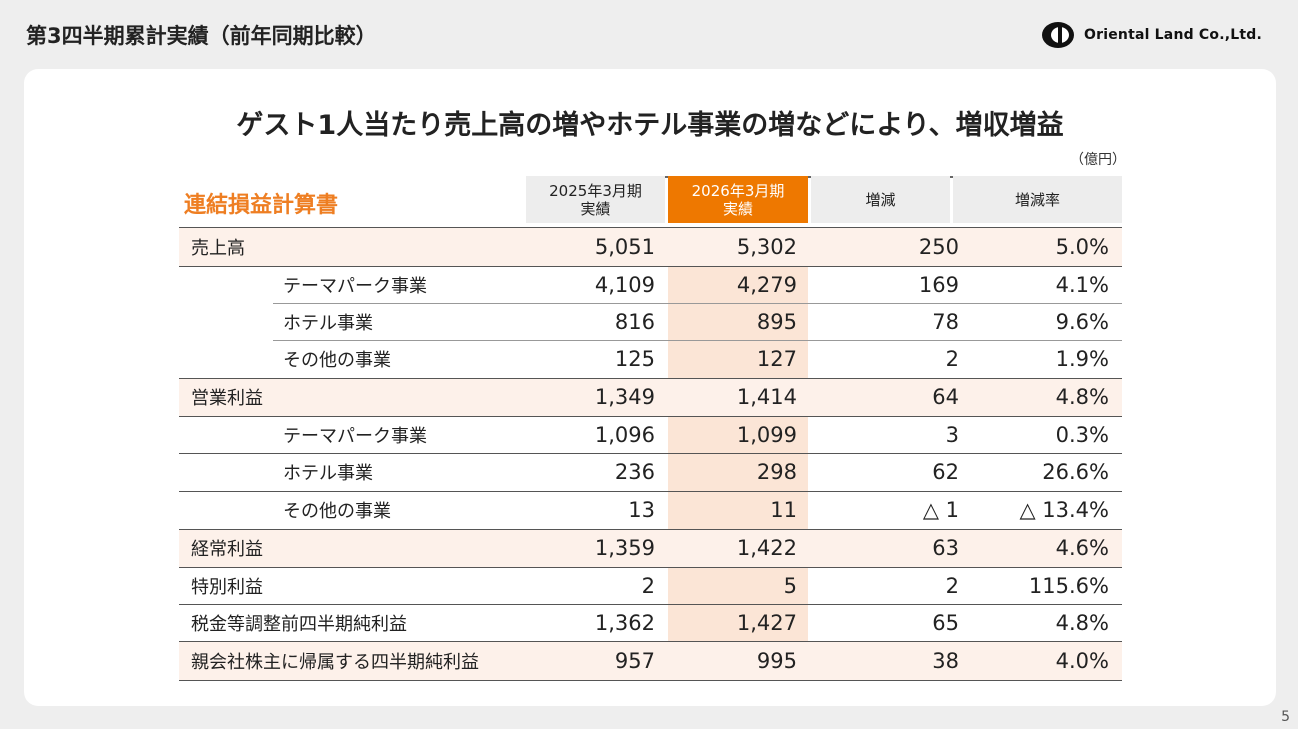 This screenshot has width=1298, height=729. Describe the element at coordinates (1075, 472) in the screenshot. I see `cell-change-rate: 26.6%` at that location.